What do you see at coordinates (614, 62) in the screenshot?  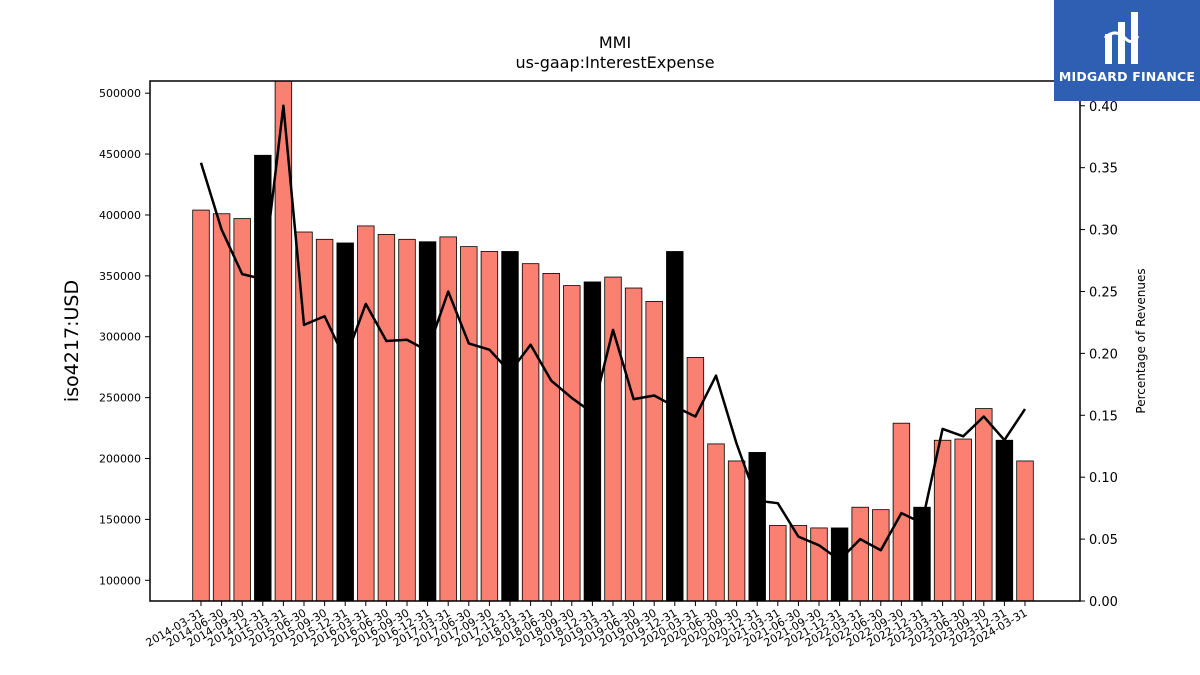 I see `chart-subtitle: us-gaap:InterestExpense` at bounding box center [614, 62].